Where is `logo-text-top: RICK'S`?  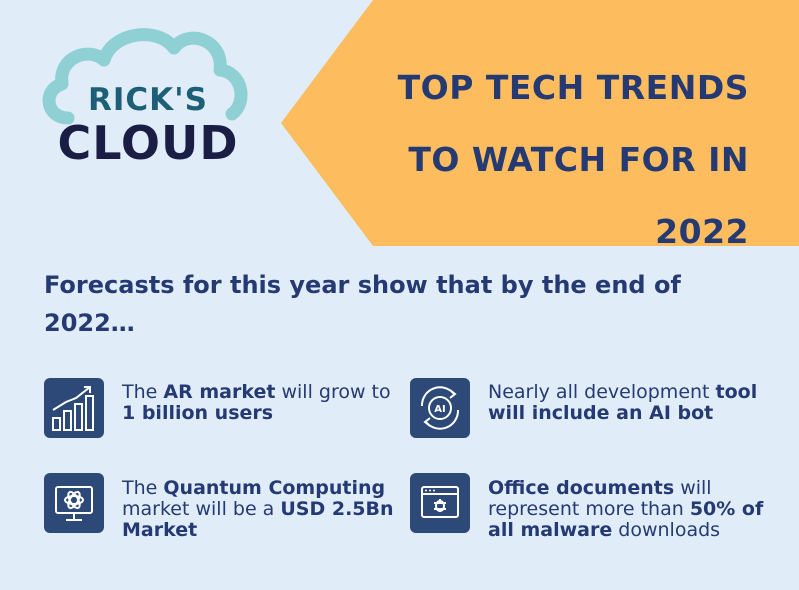 logo-text-top: RICK'S is located at coordinates (148, 100).